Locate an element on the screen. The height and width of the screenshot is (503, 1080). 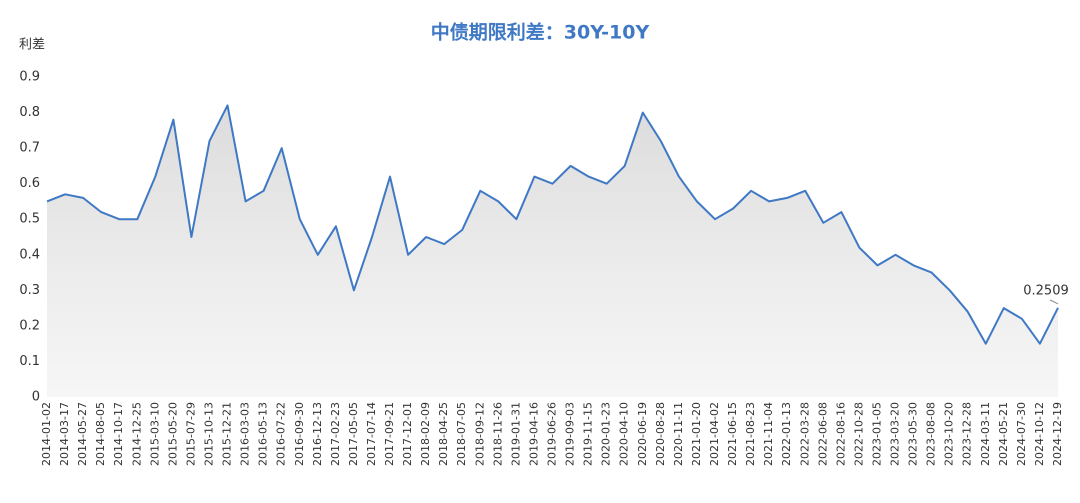
x-tick-label: 2015-05-20 is located at coordinates (172, 434).